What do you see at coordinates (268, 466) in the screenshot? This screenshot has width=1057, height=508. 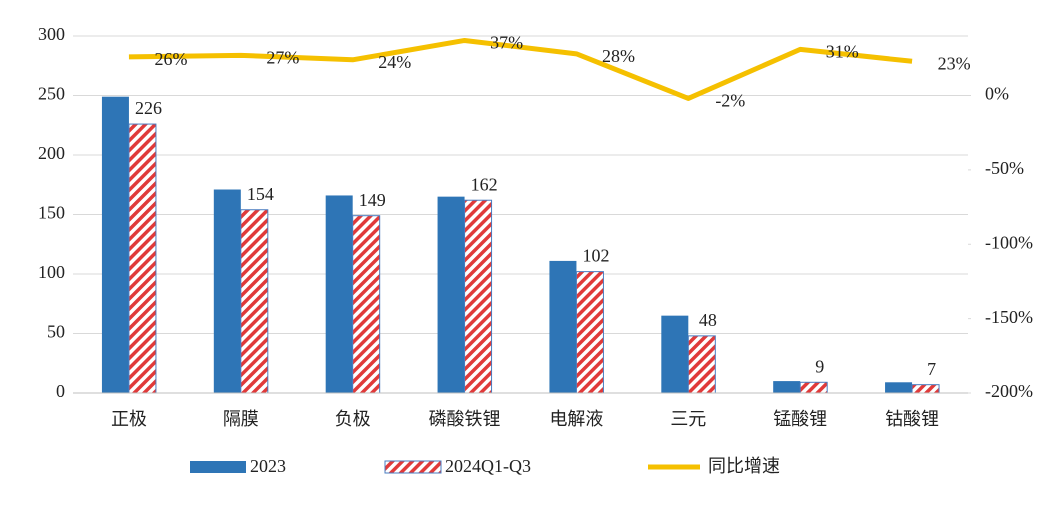 I see `legend-label: 2023` at bounding box center [268, 466].